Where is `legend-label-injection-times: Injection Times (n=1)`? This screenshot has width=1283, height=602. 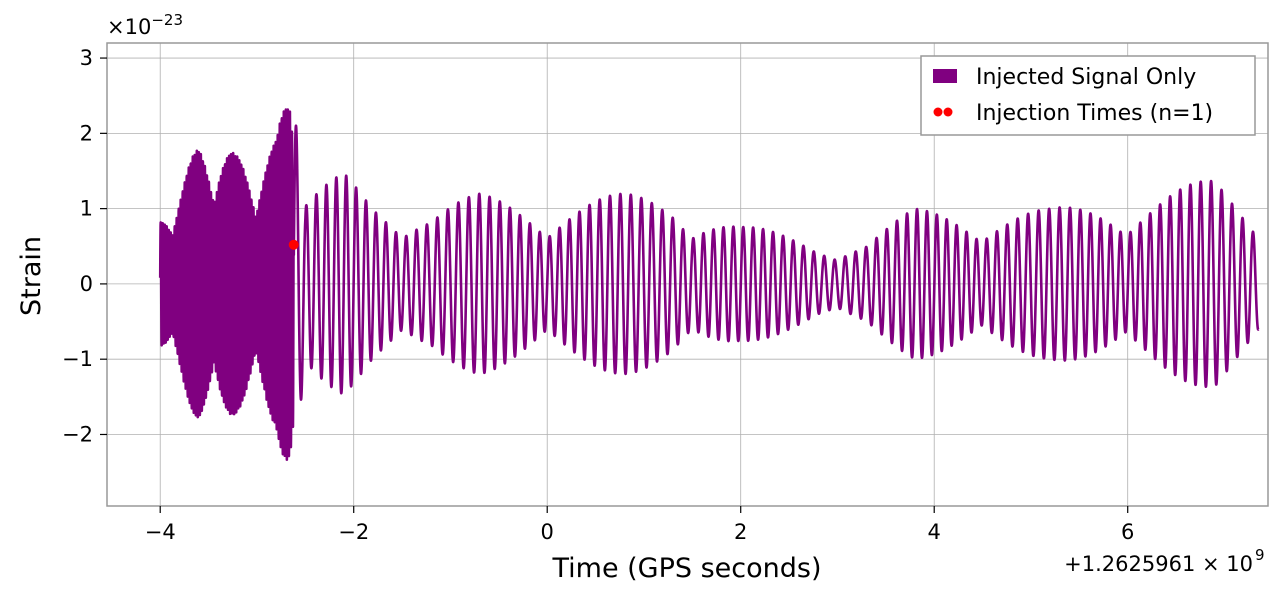
legend-label-injection-times: Injection Times (n=1) is located at coordinates (1094, 113).